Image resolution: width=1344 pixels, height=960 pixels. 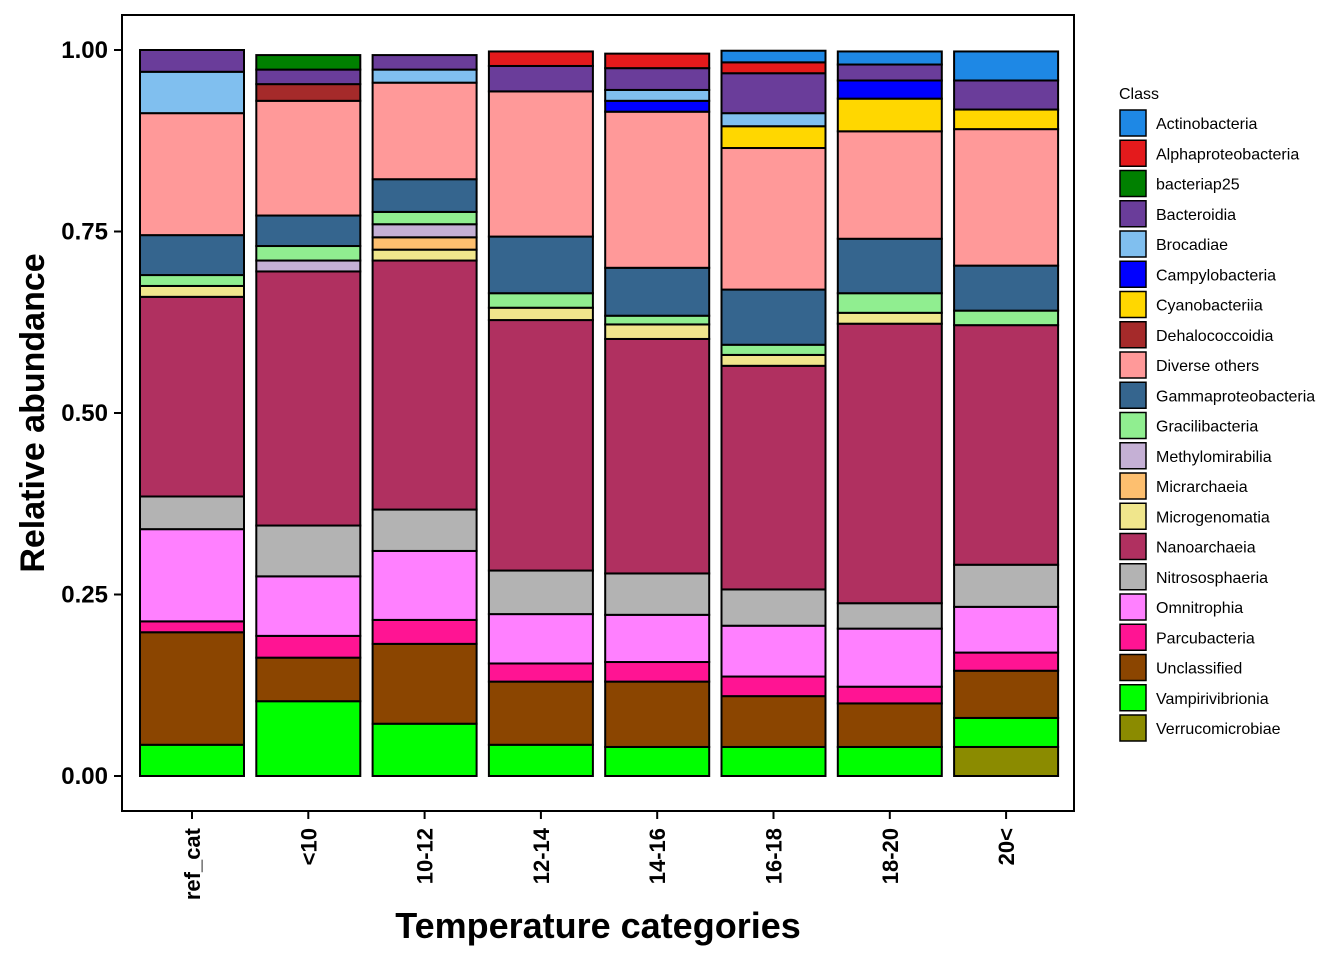 What do you see at coordinates (424, 243) in the screenshot?
I see `bar-segment-micrarchaeia` at bounding box center [424, 243].